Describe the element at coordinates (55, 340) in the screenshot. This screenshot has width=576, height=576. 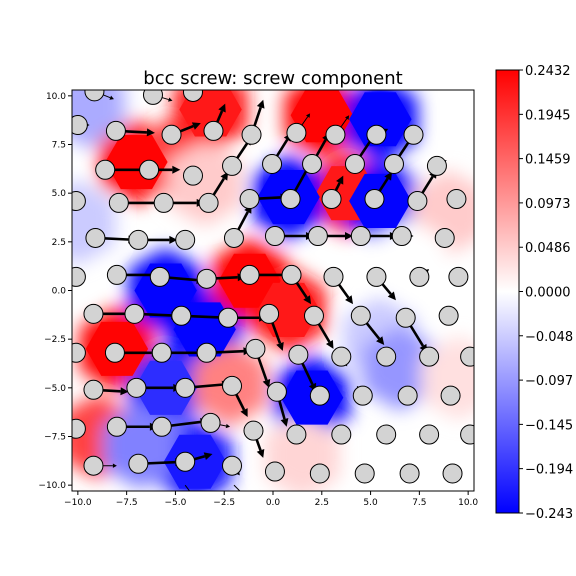
I see `y-tick-label-3: −2.5` at that location.